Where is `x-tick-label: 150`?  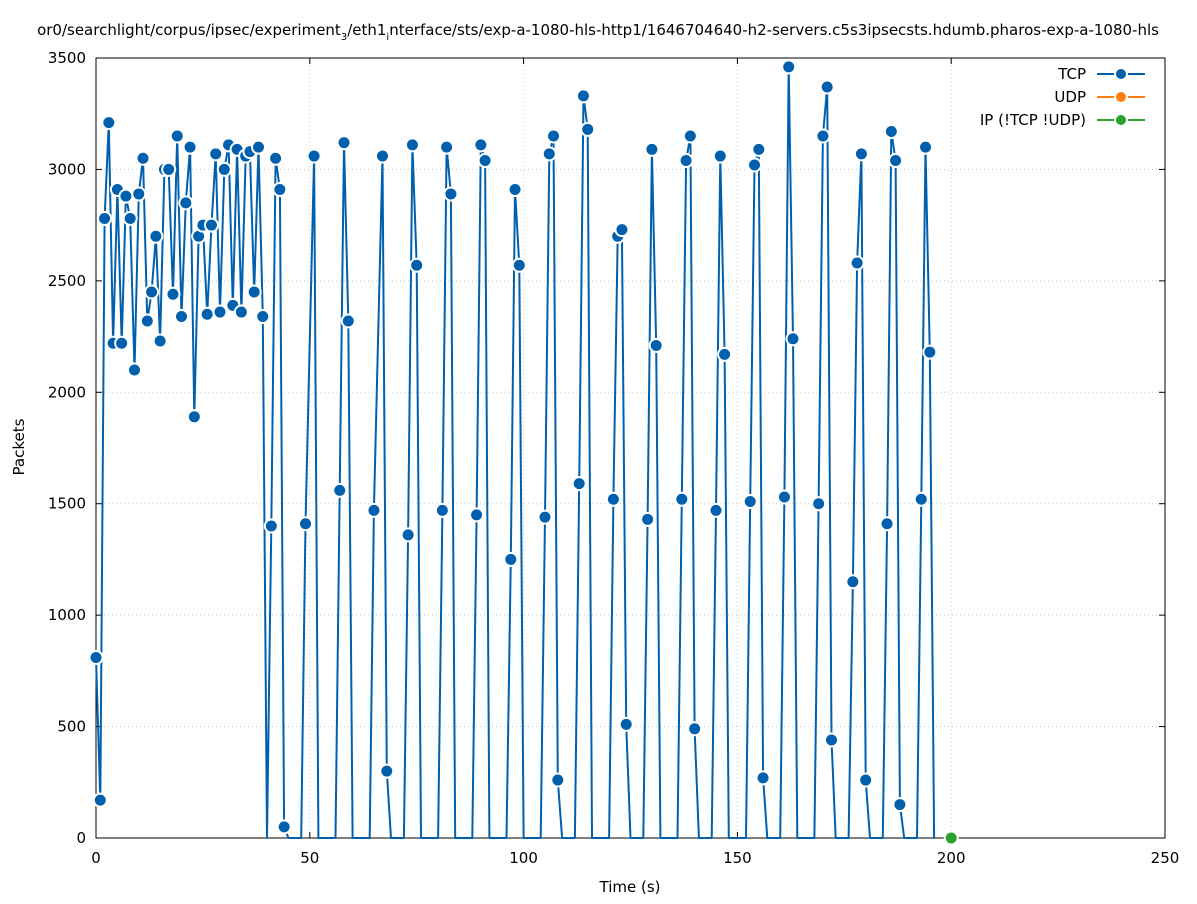
x-tick-label: 150 is located at coordinates (737, 858).